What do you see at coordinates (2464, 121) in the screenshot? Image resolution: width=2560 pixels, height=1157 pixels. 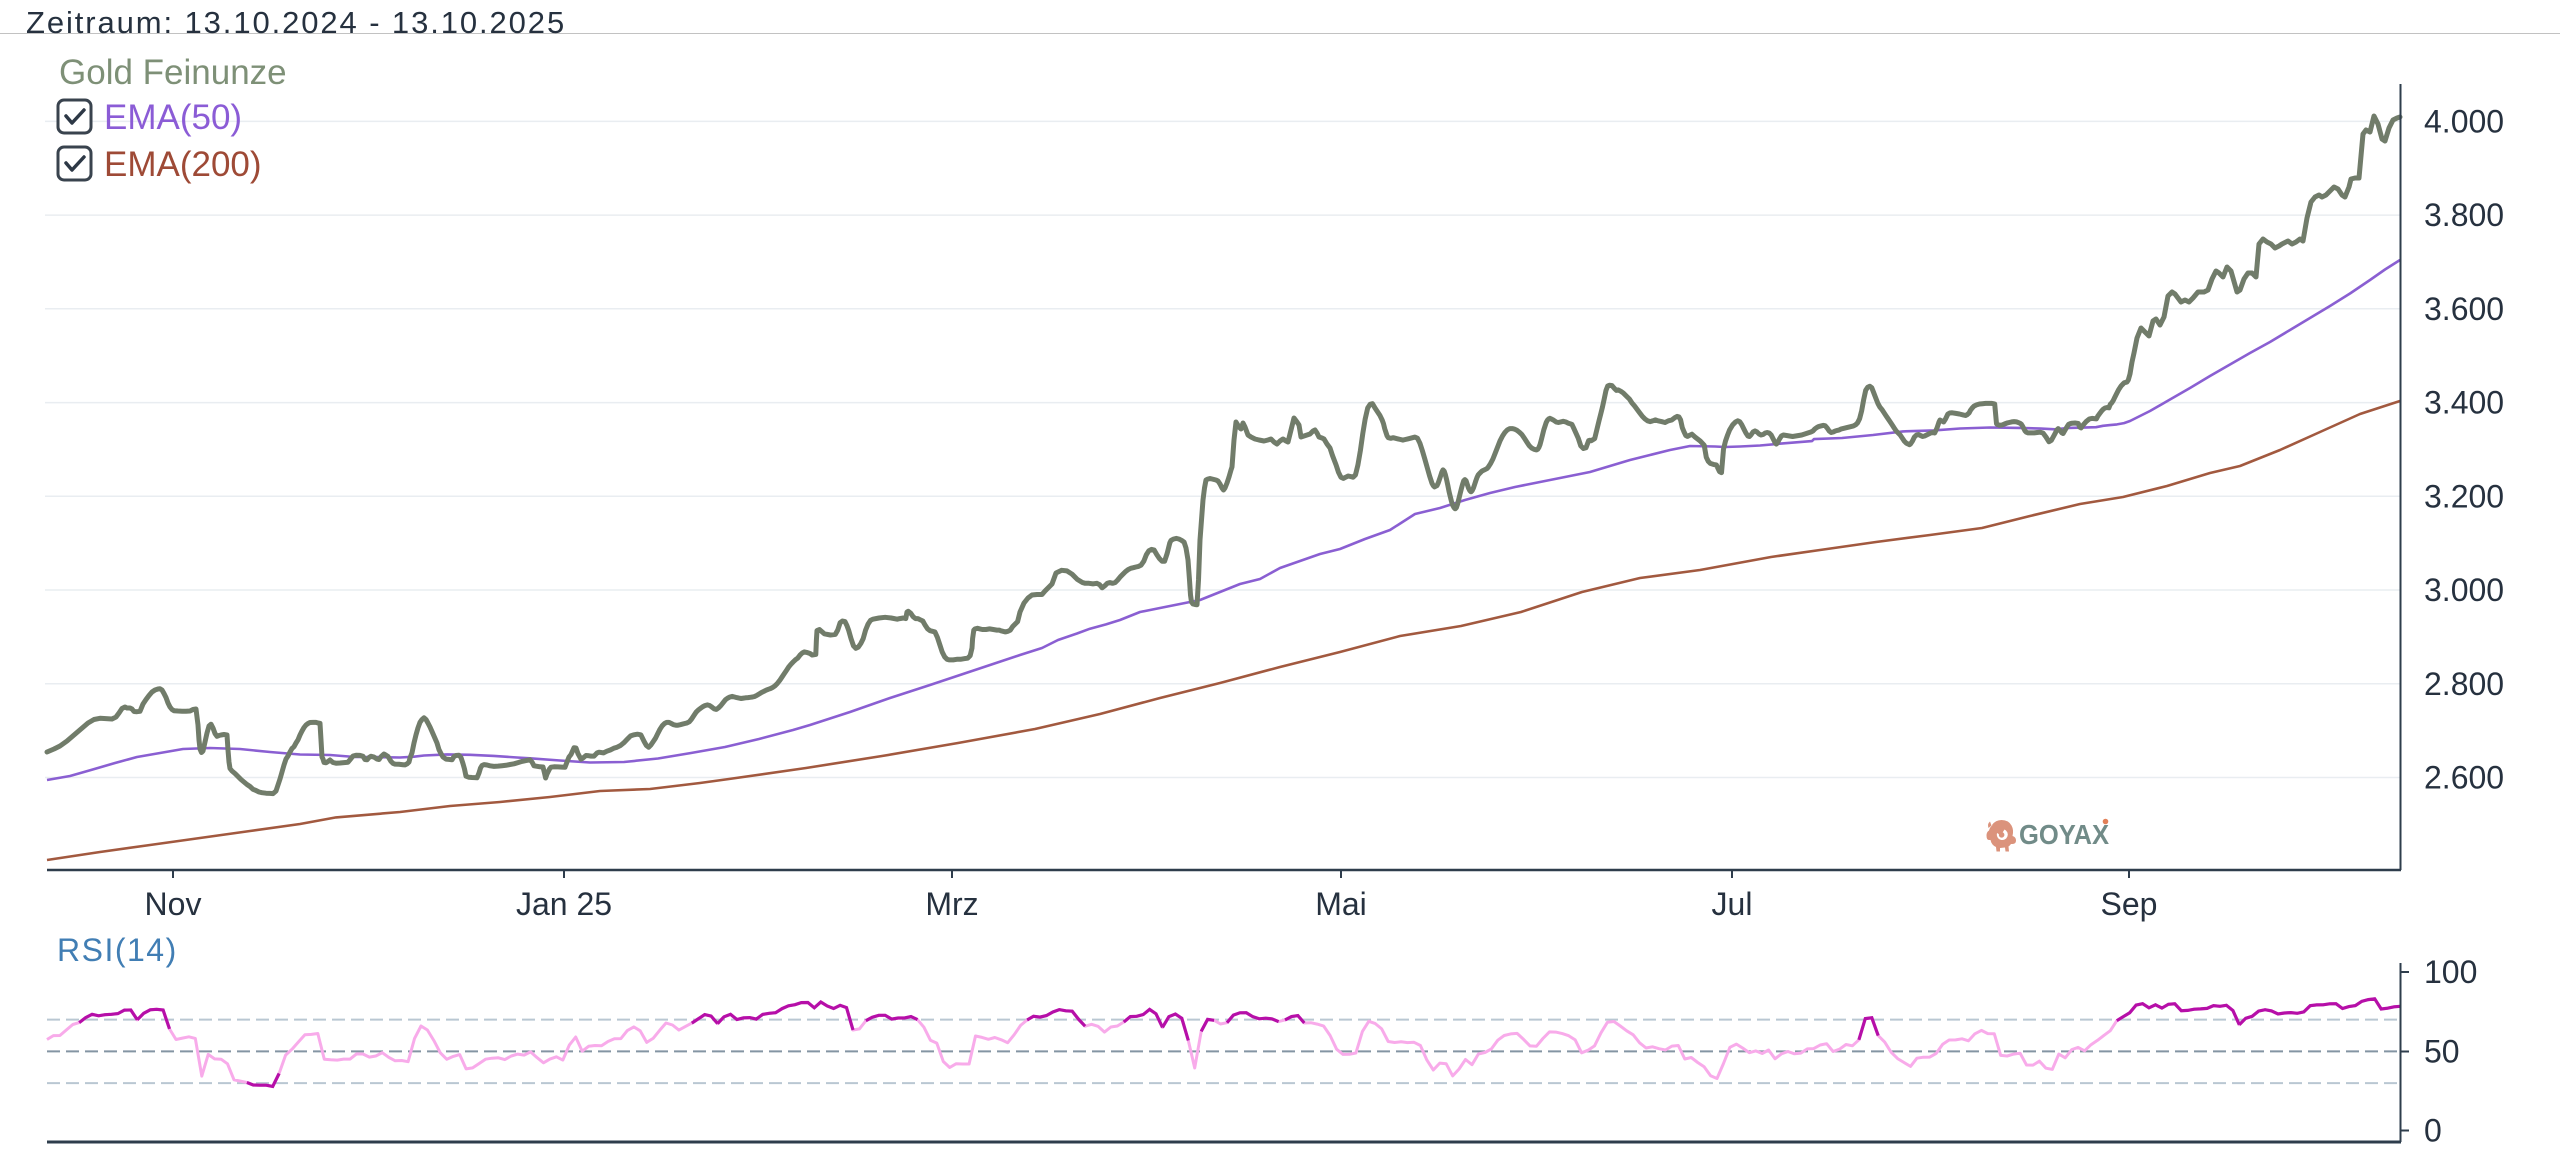 I see `svg-text: 4.000` at bounding box center [2464, 121].